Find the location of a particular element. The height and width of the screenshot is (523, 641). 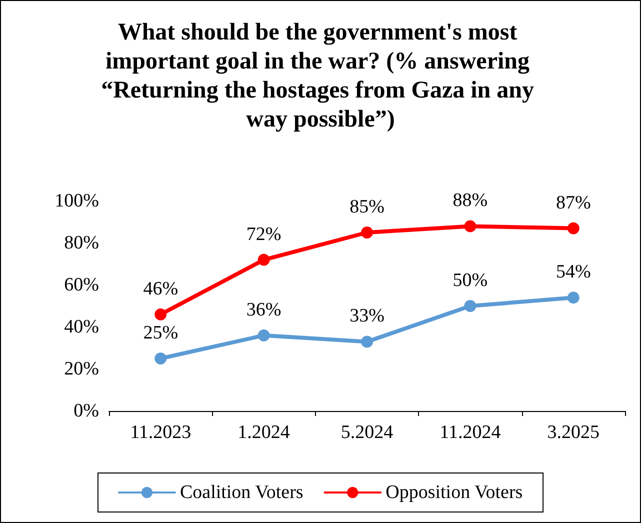

data-label: 54% is located at coordinates (573, 272).